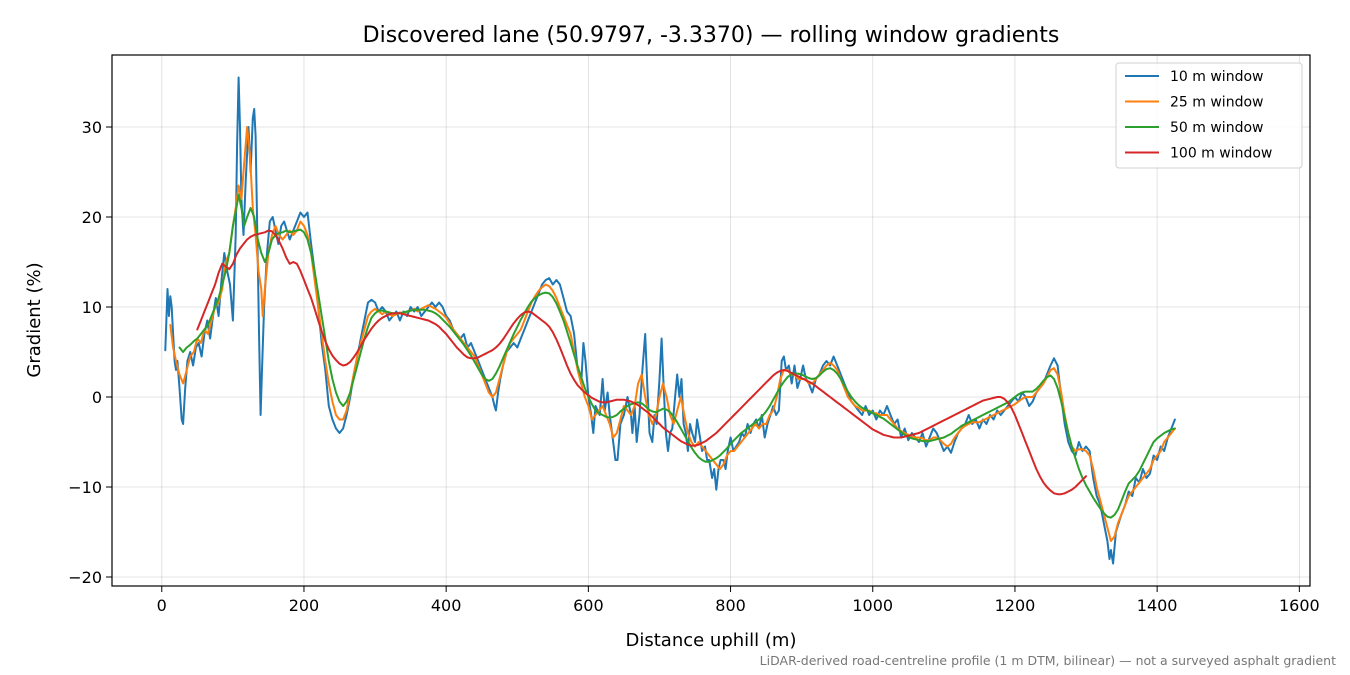 This screenshot has height=675, width=1350. What do you see at coordinates (1221, 154) in the screenshot?
I see `legend-label-100-m-window: 100 m window` at bounding box center [1221, 154].